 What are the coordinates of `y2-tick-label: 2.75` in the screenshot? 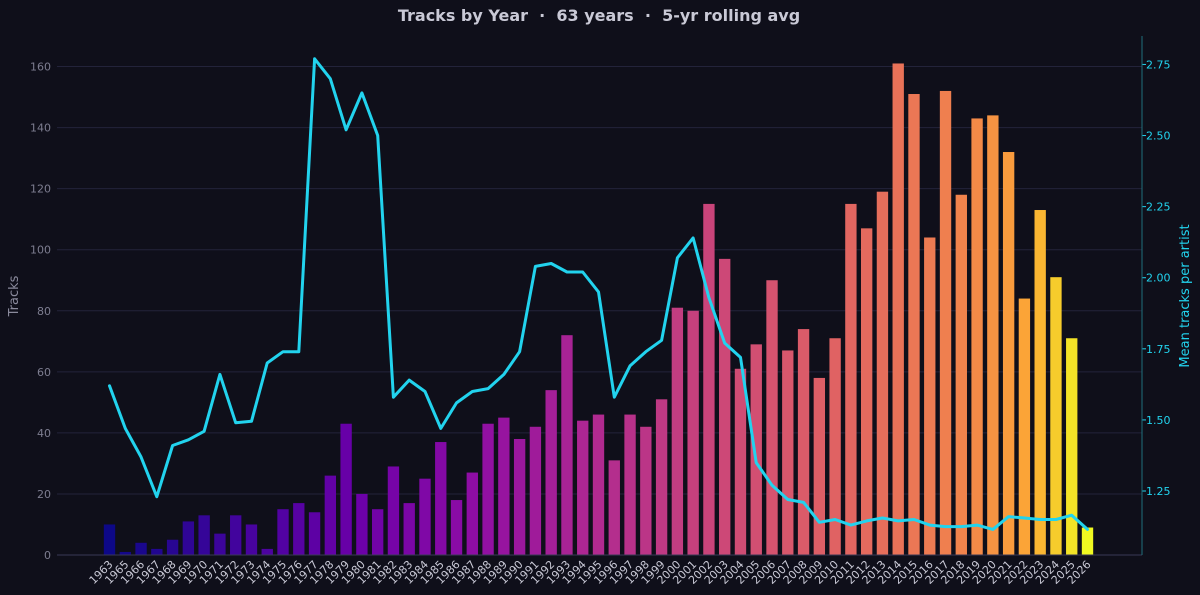 It's located at (1158, 64).